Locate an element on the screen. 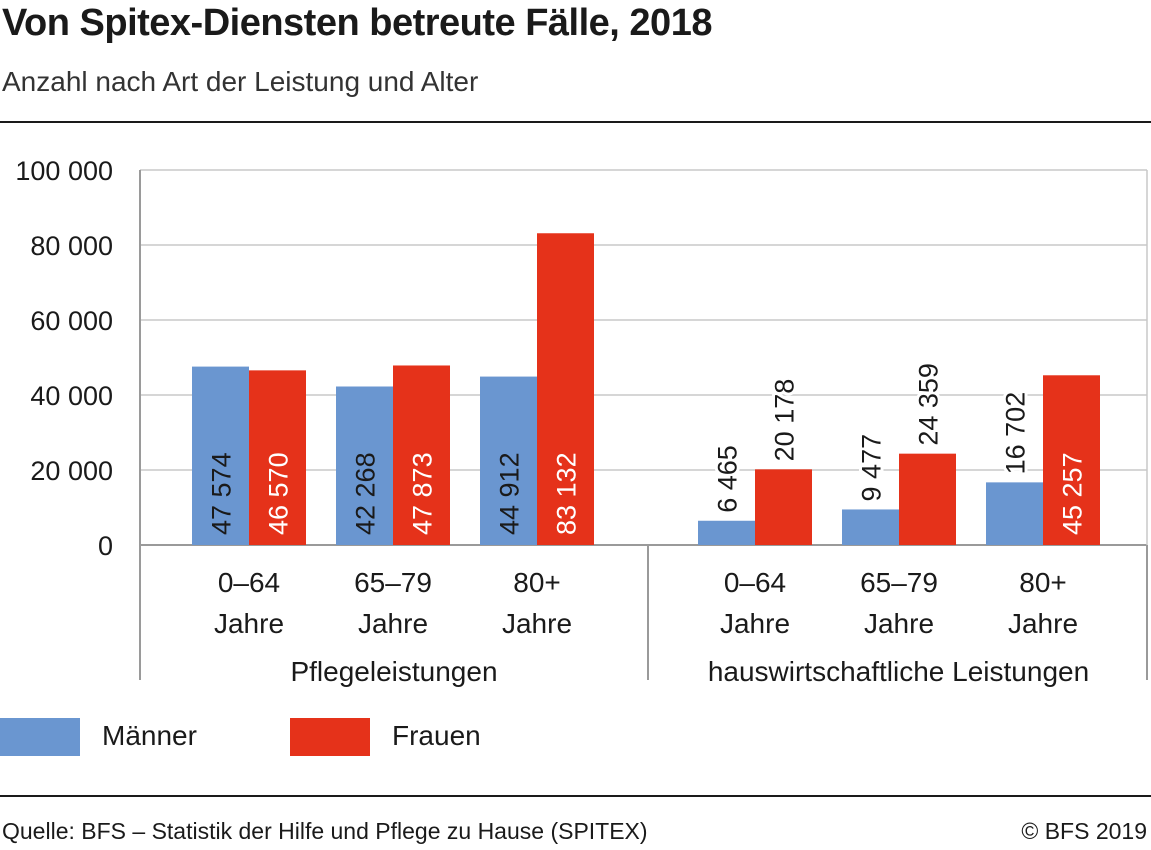 Image resolution: width=1151 pixels, height=850 pixels. legend-swatch-maenner is located at coordinates (40, 737).